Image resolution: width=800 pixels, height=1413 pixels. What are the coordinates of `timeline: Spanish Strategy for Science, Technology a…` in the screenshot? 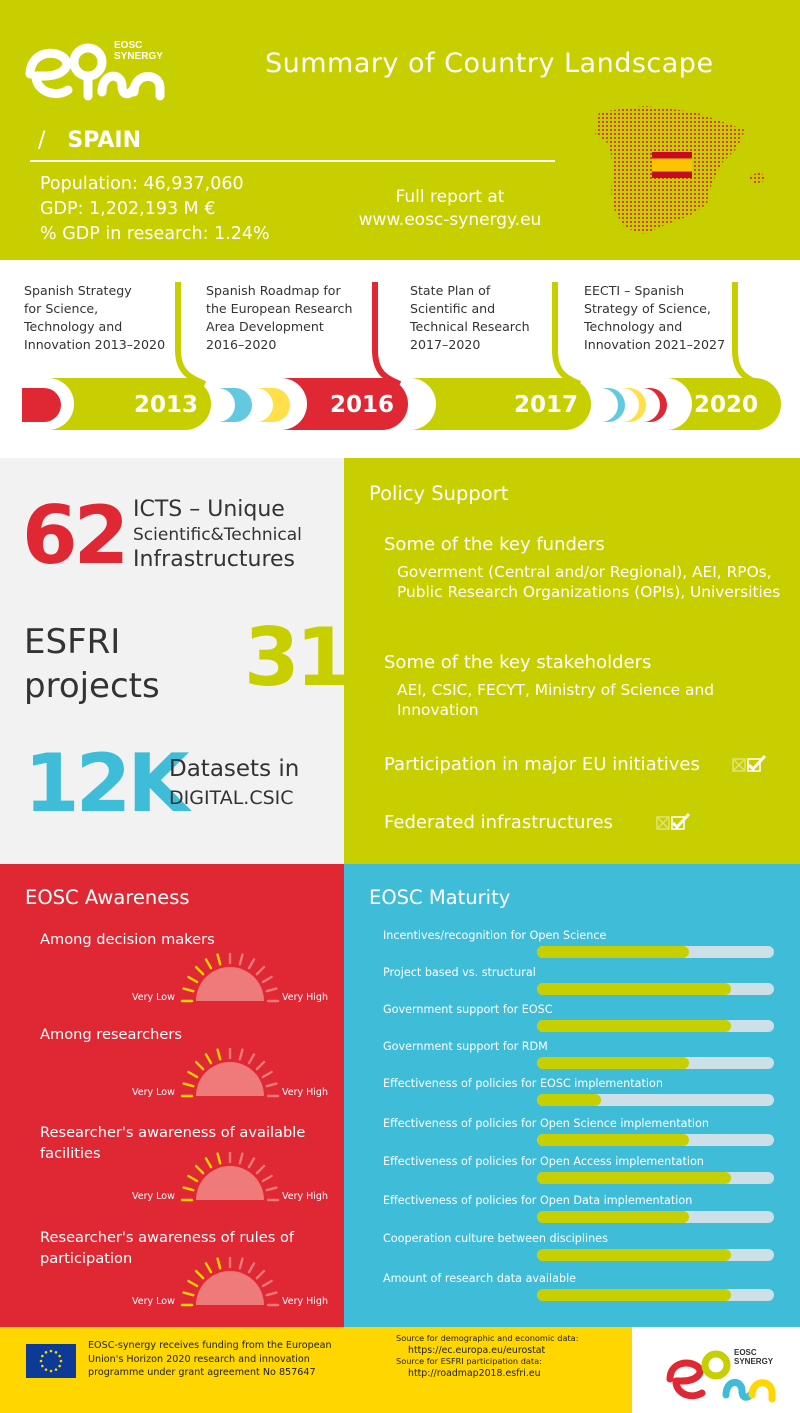 It's located at (400, 359).